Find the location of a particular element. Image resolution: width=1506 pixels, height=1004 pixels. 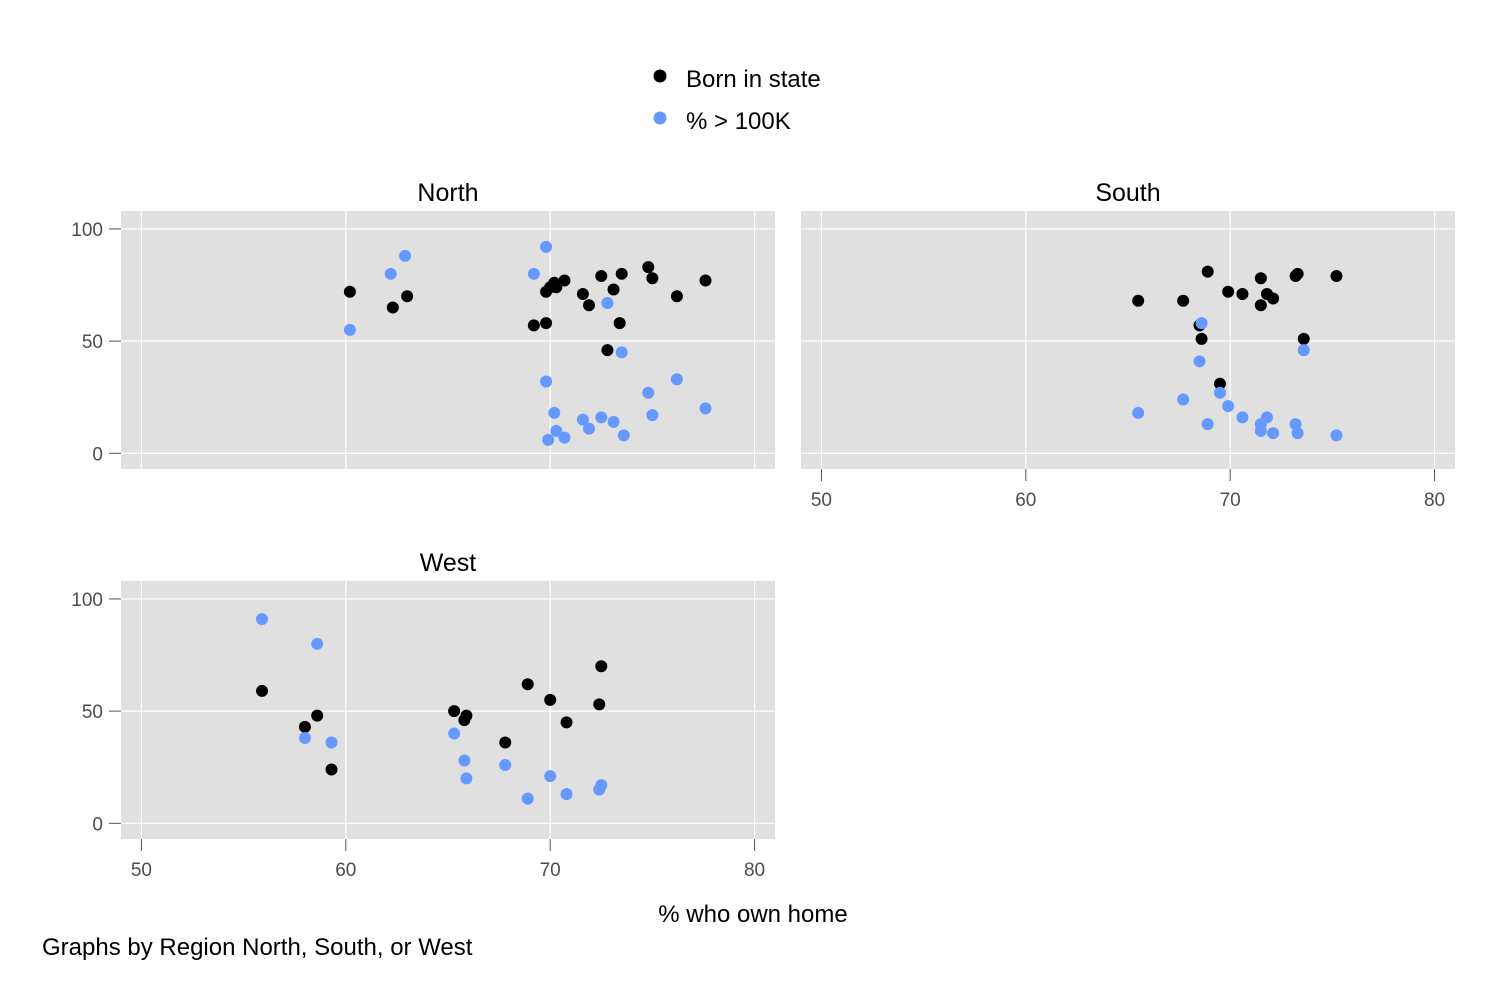

panel-south: South 50 60 70 80 is located at coordinates (1128, 345).